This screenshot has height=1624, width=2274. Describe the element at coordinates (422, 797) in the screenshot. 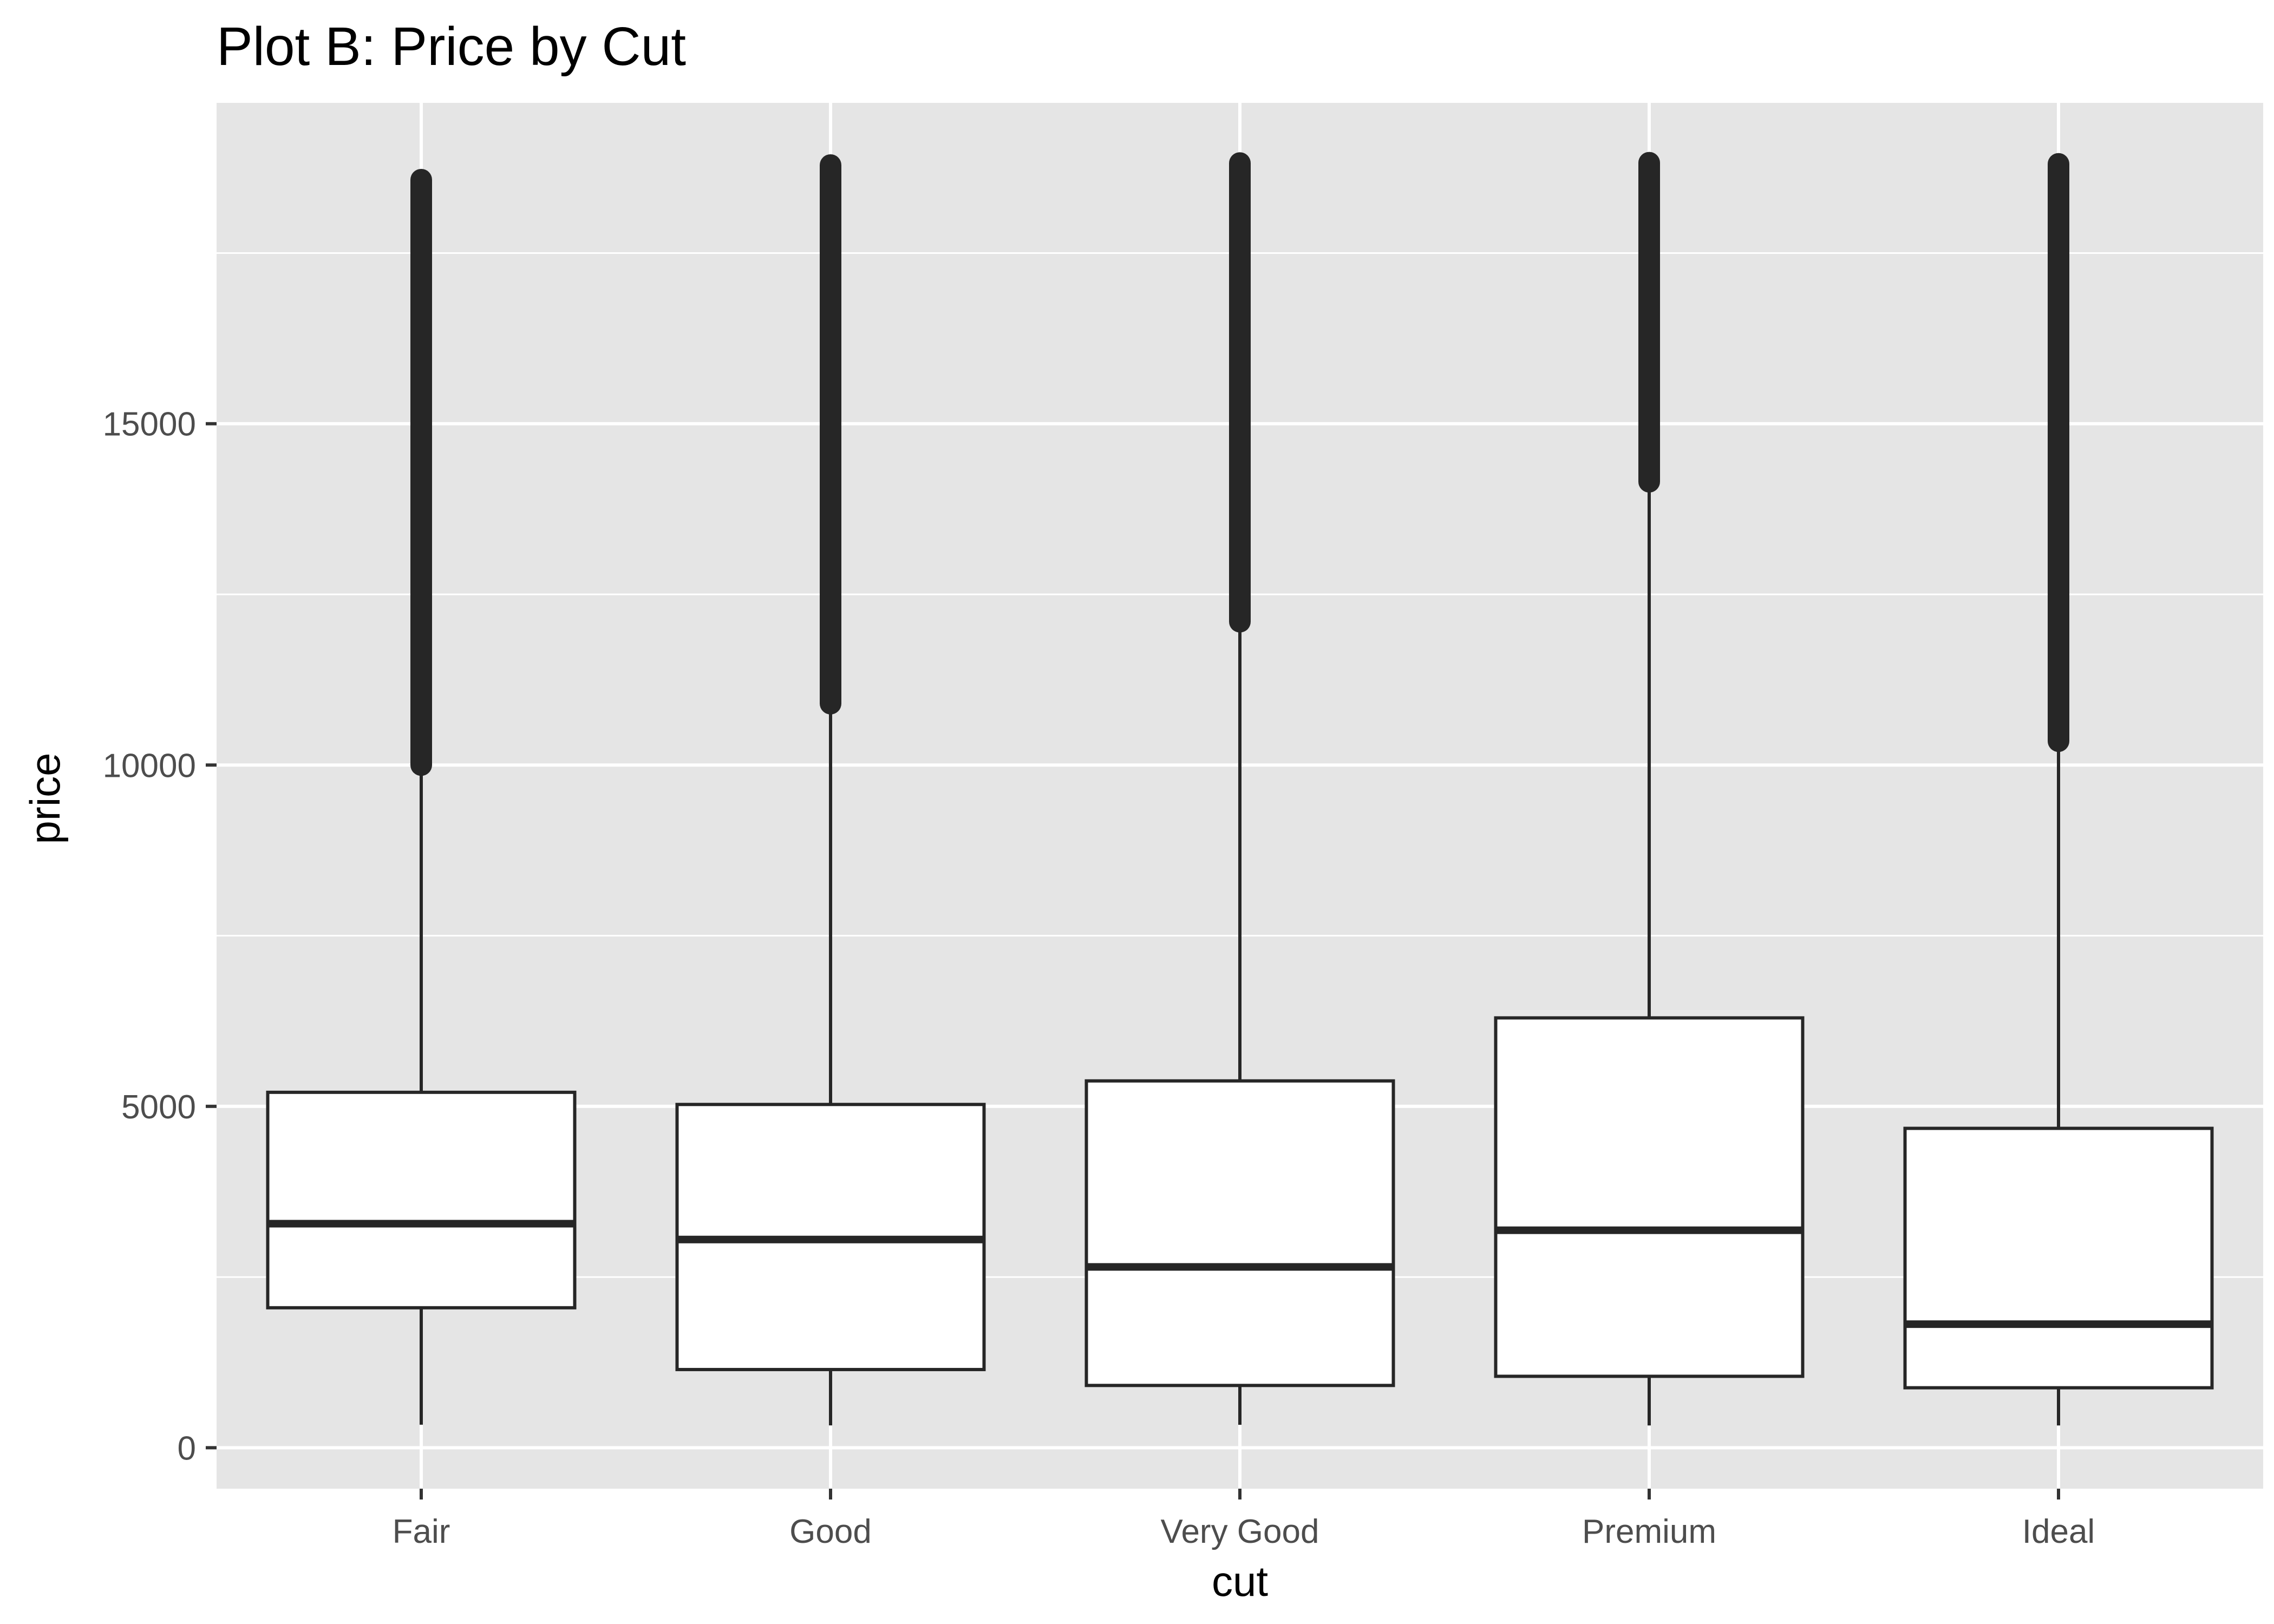

I see `box-fair` at that location.